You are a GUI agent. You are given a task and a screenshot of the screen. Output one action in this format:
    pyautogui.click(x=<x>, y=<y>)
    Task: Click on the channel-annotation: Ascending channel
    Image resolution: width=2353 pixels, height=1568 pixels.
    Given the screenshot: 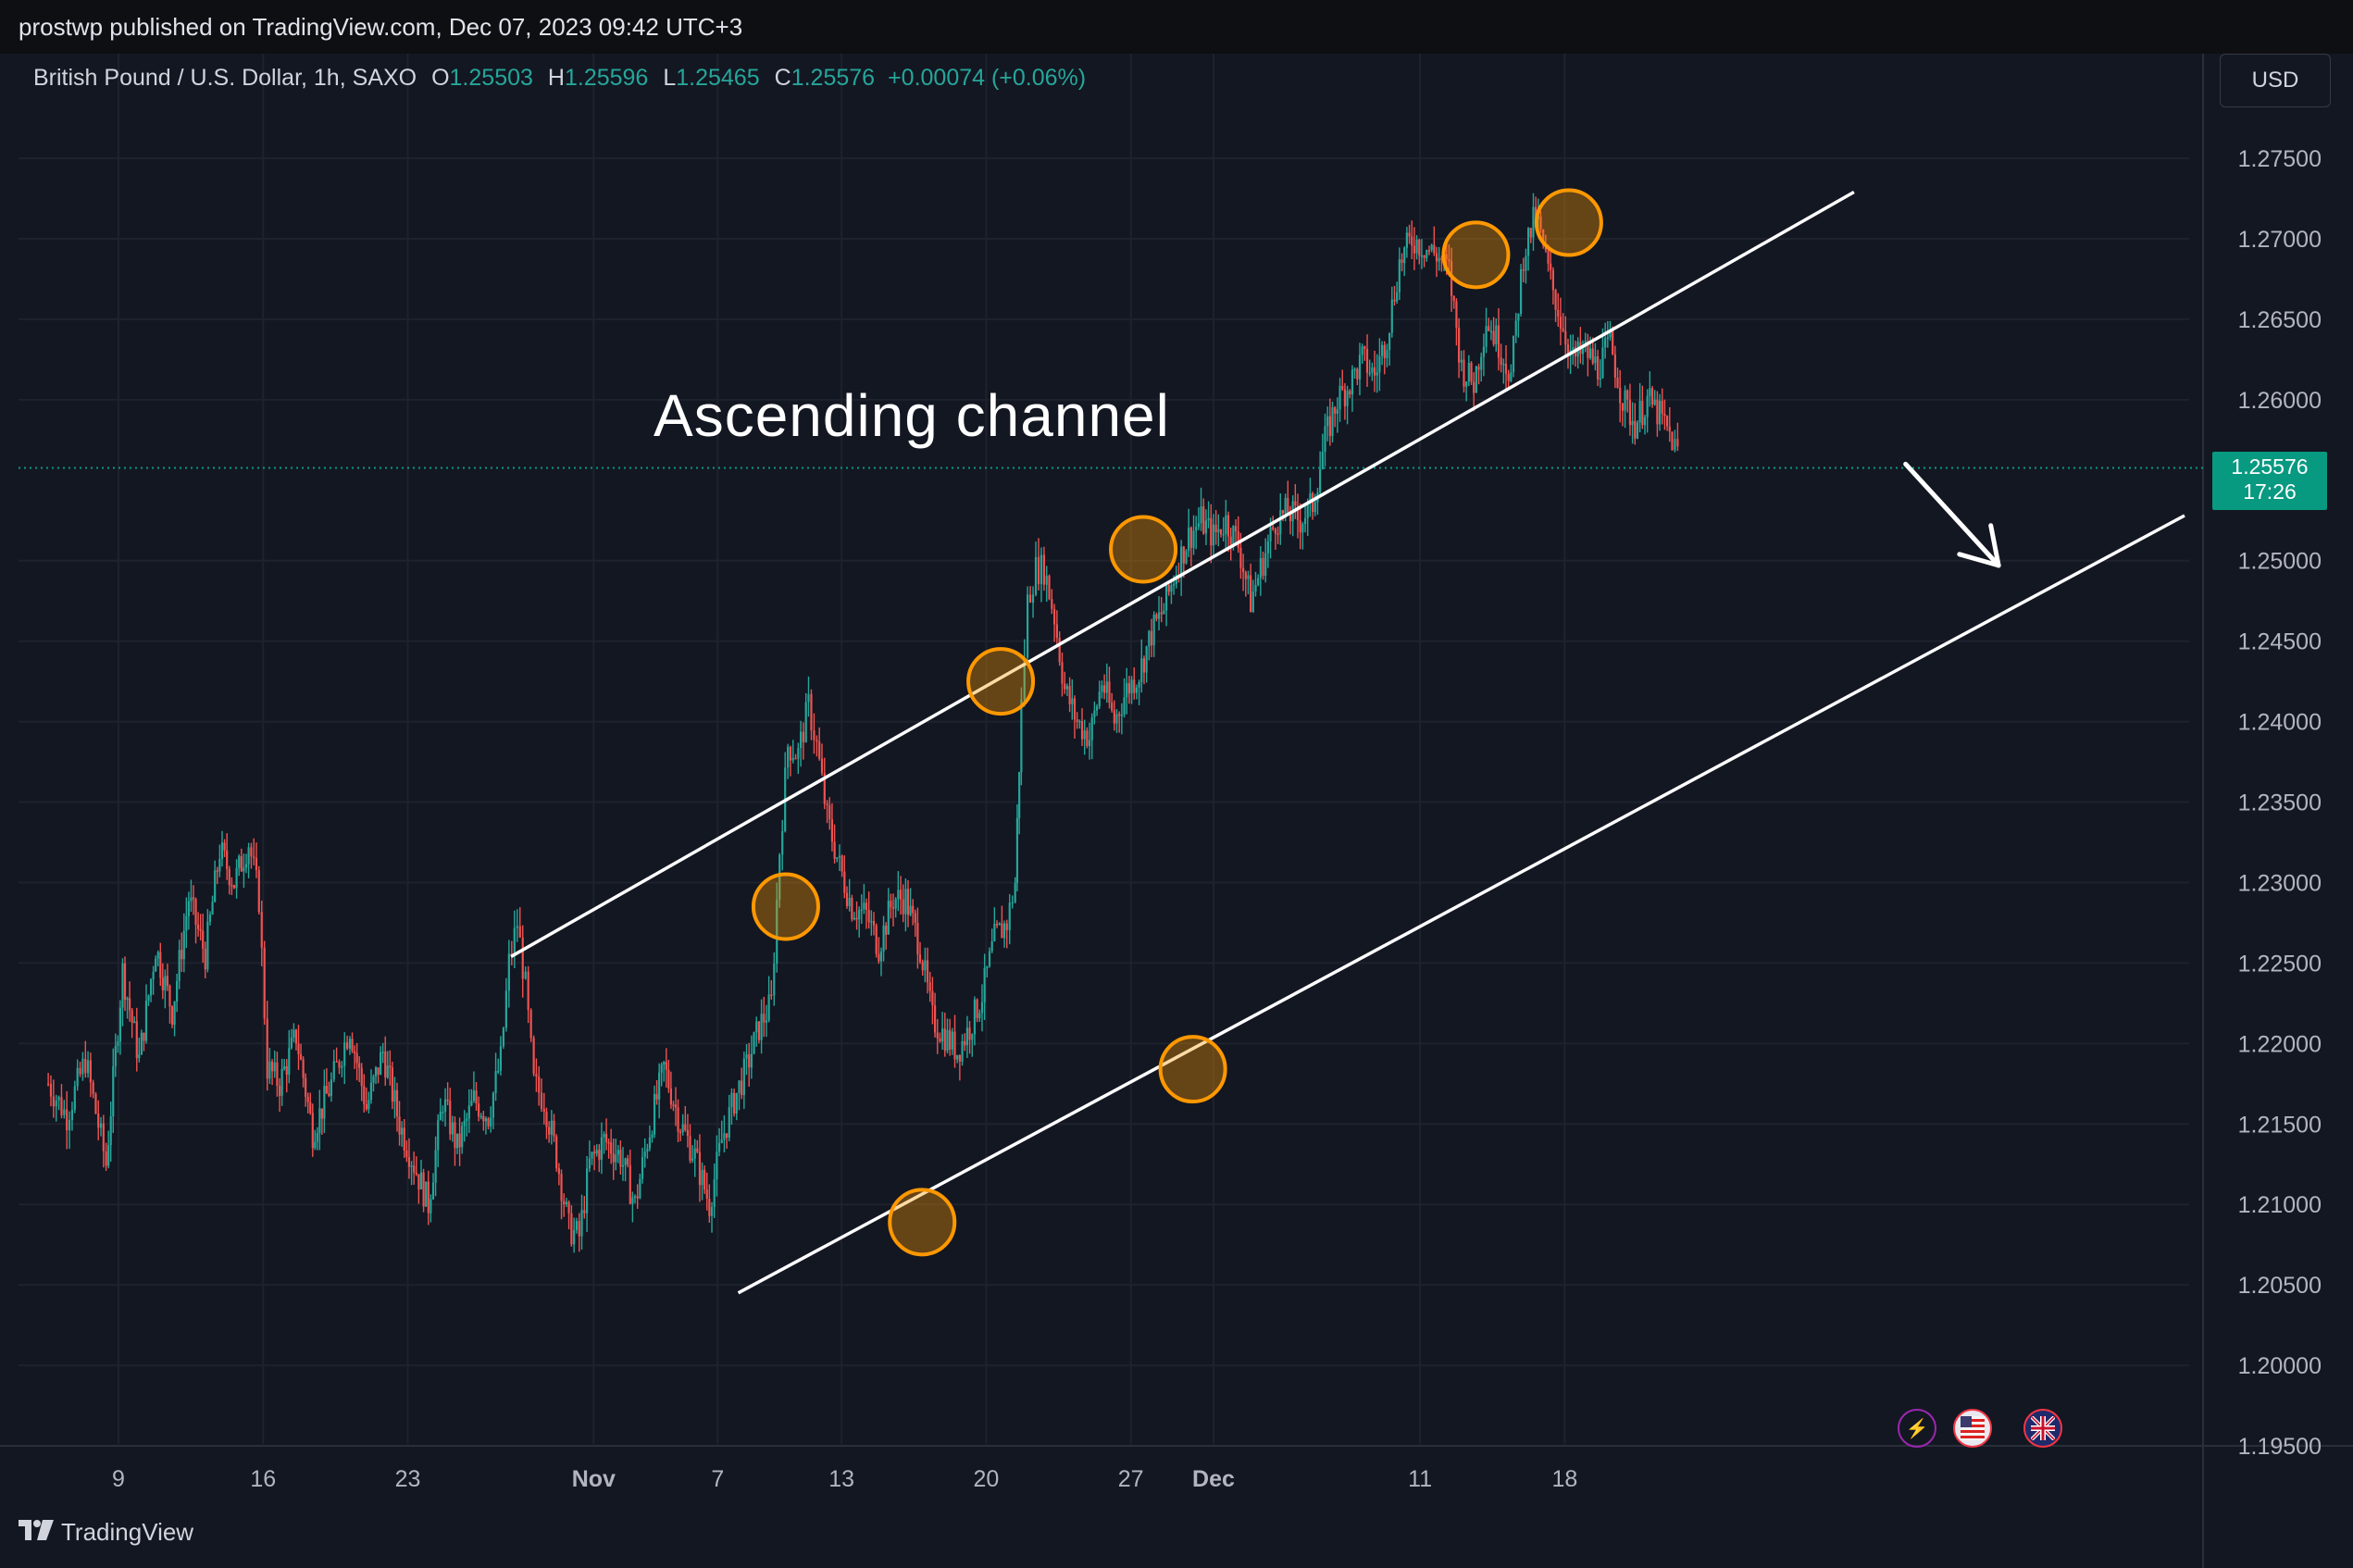 What is the action you would take?
    pyautogui.click(x=912, y=415)
    